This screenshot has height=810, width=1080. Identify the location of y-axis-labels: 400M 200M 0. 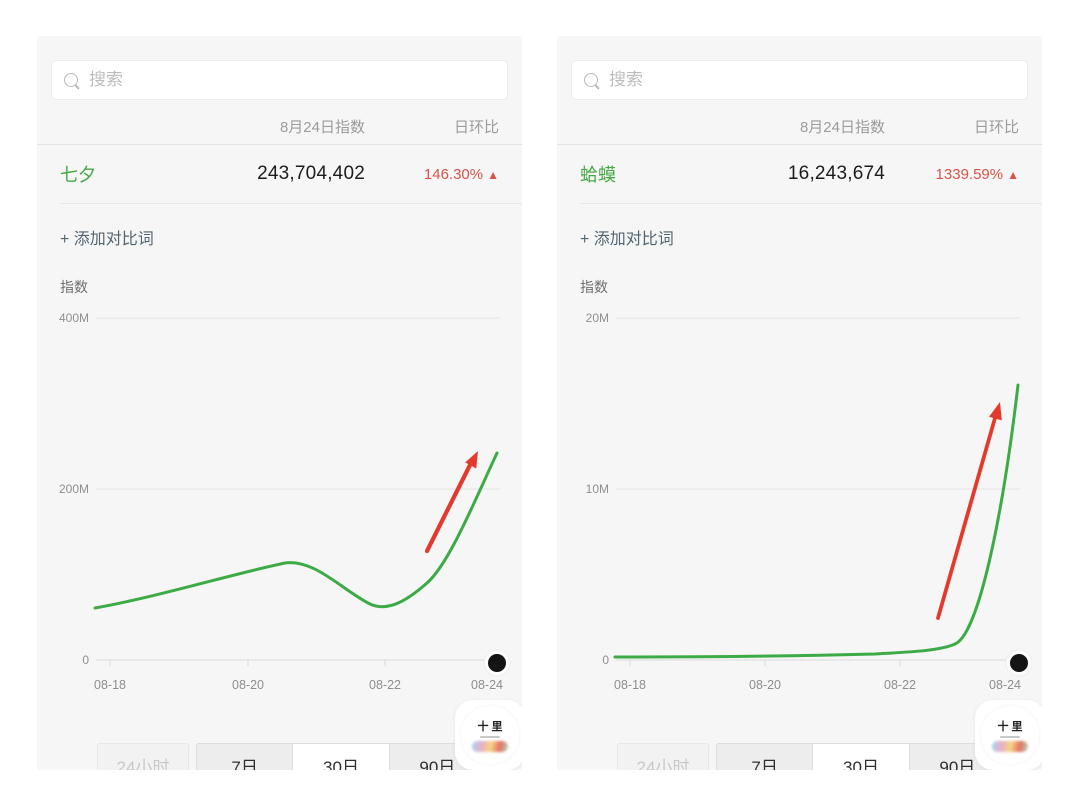
(74, 489).